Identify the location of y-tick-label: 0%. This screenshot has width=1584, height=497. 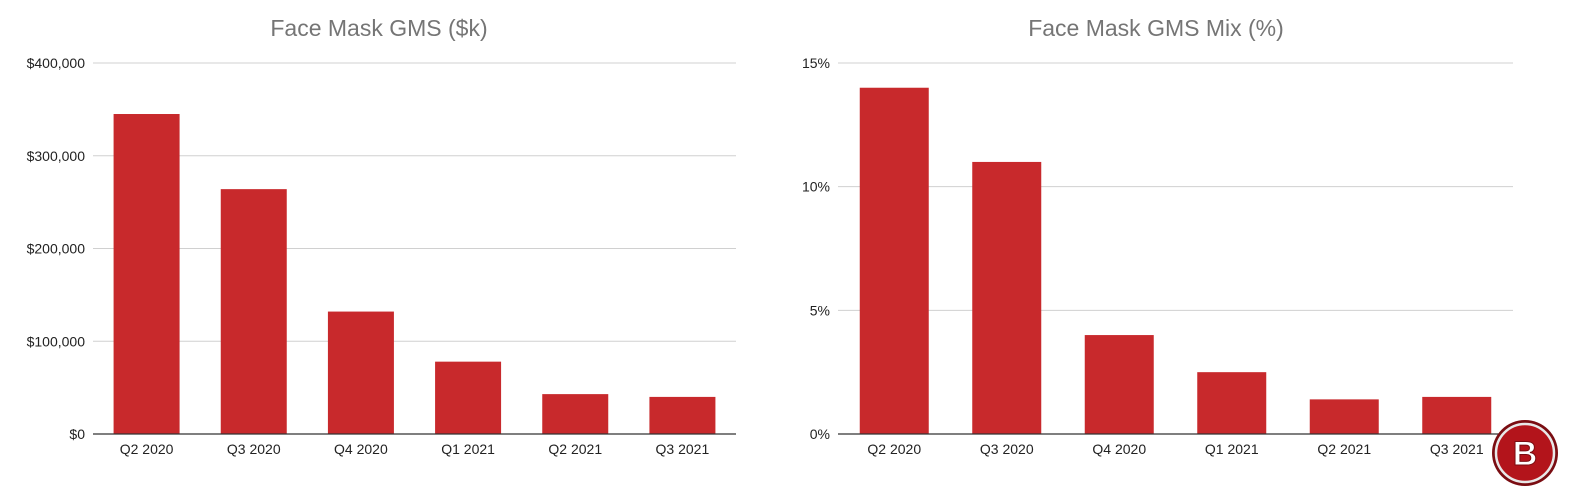
(820, 434).